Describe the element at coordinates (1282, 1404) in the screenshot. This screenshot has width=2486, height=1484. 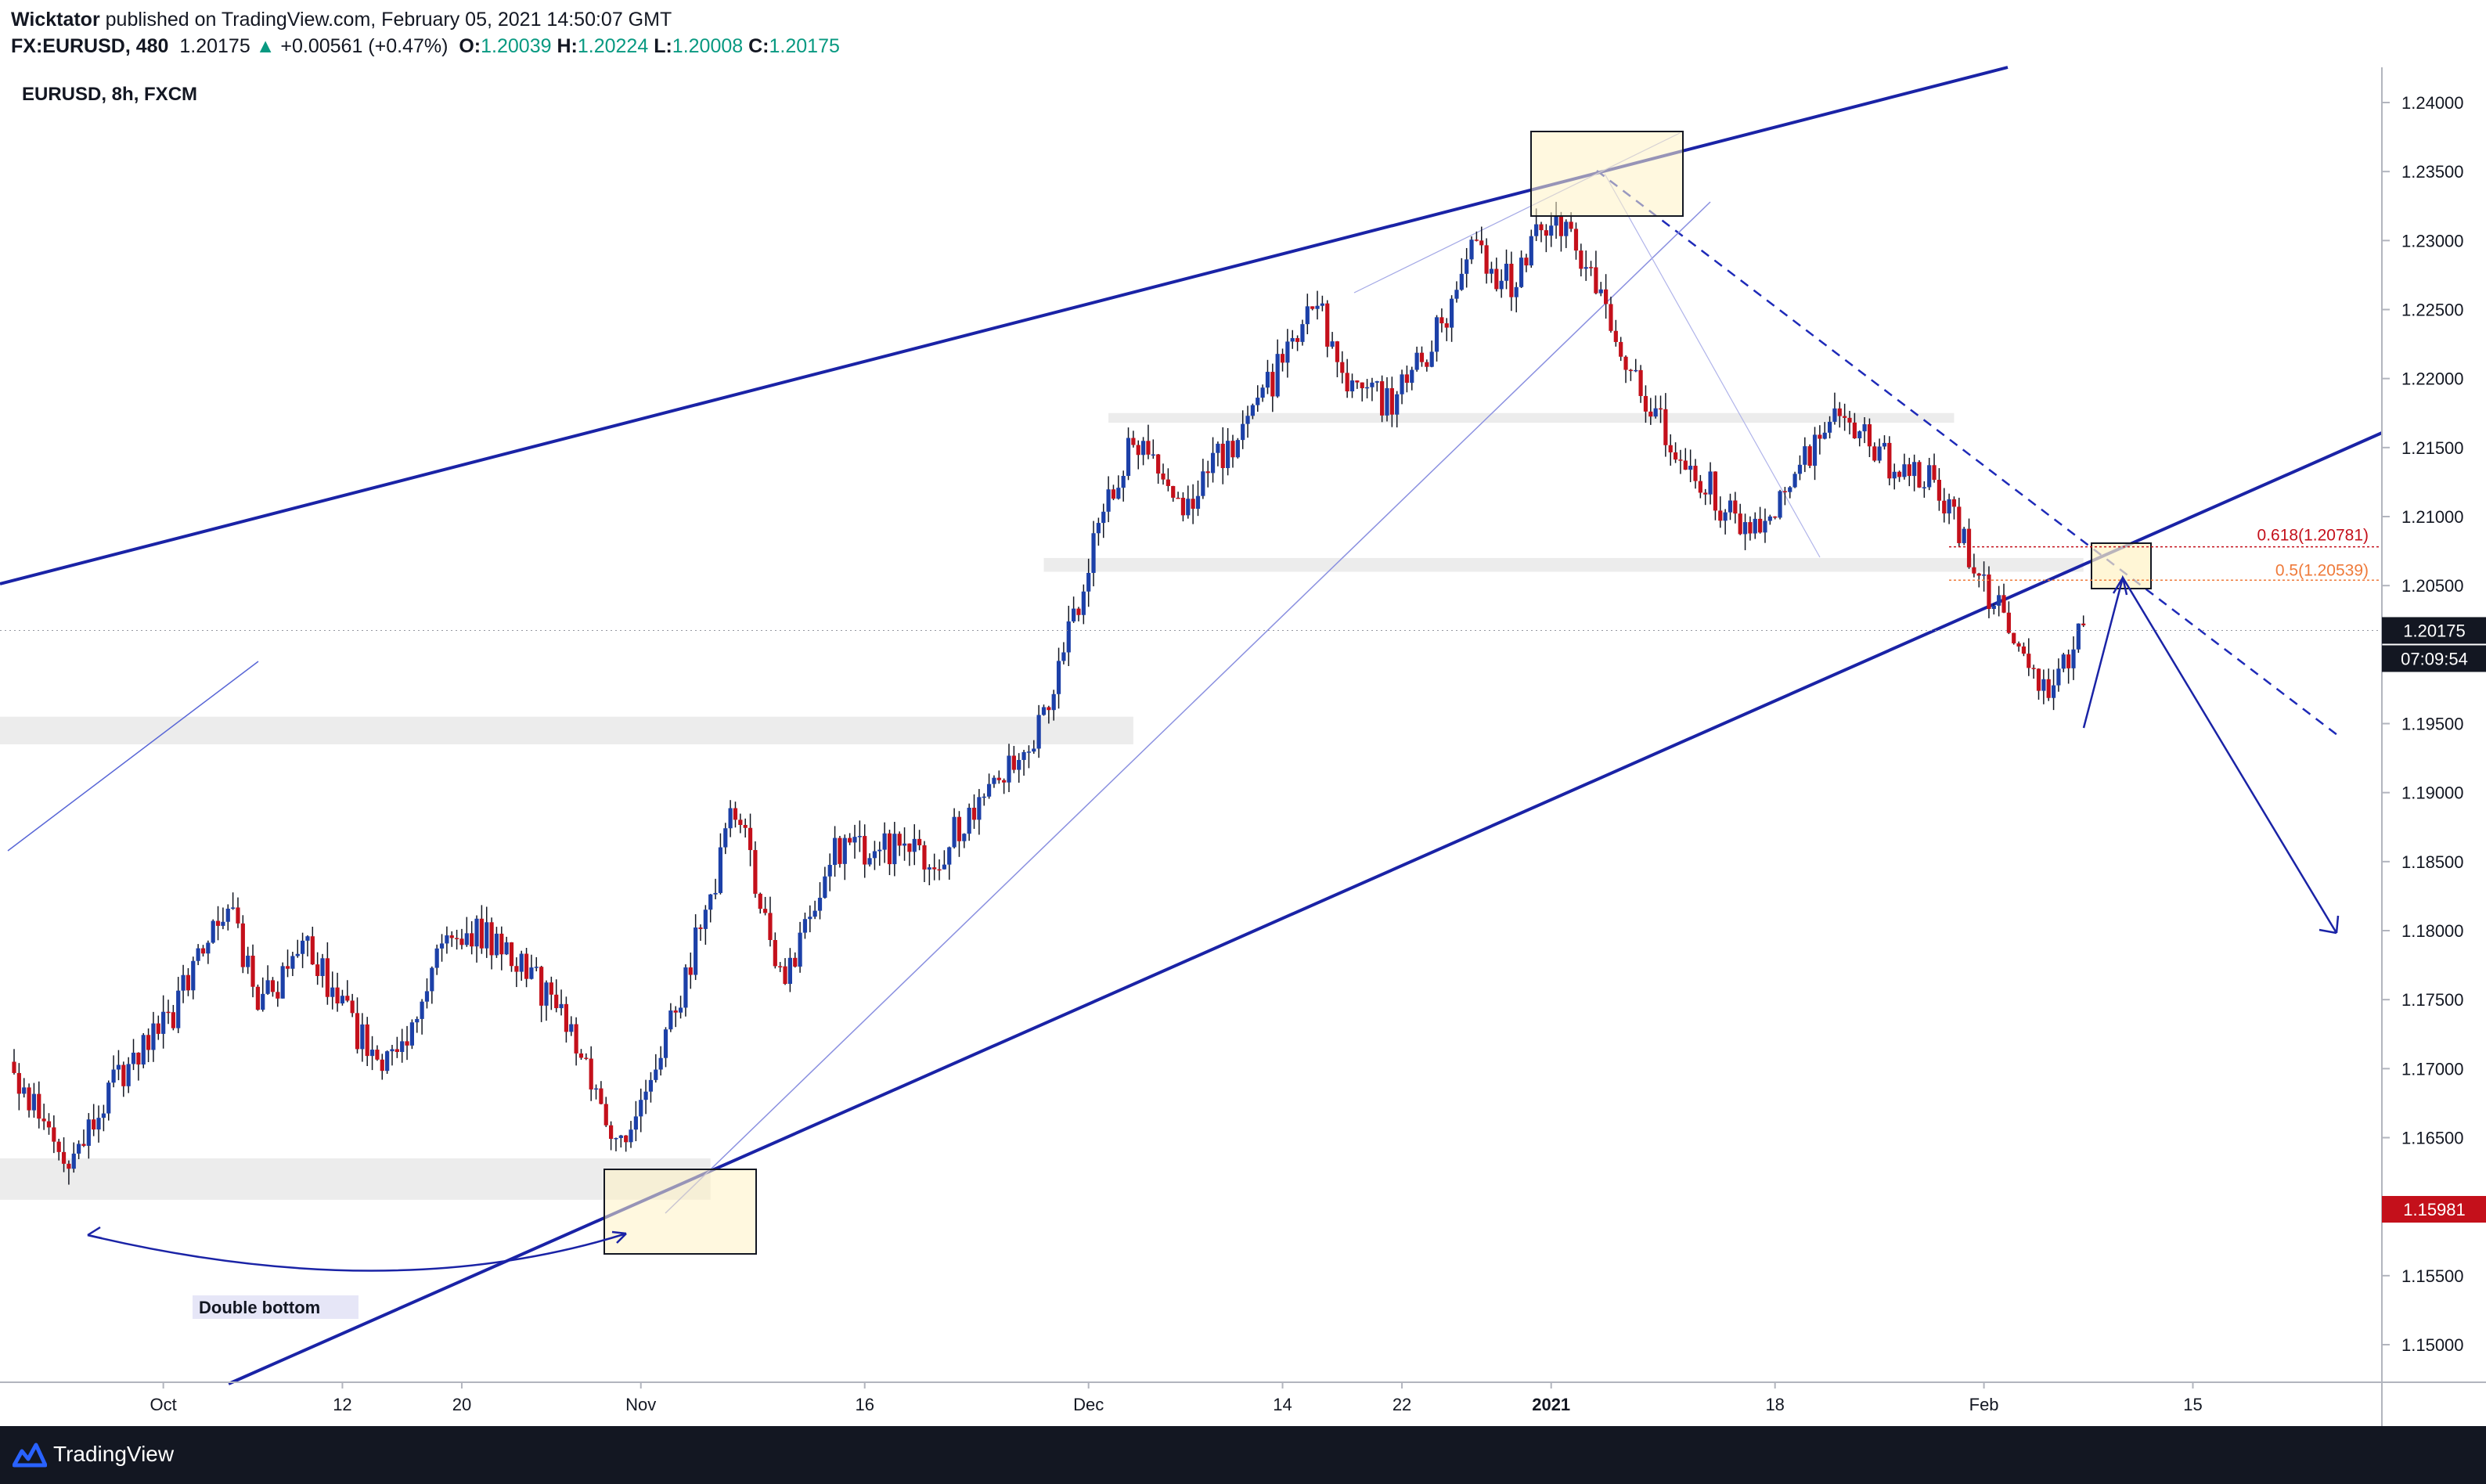
I see `time-tick-label: 14` at that location.